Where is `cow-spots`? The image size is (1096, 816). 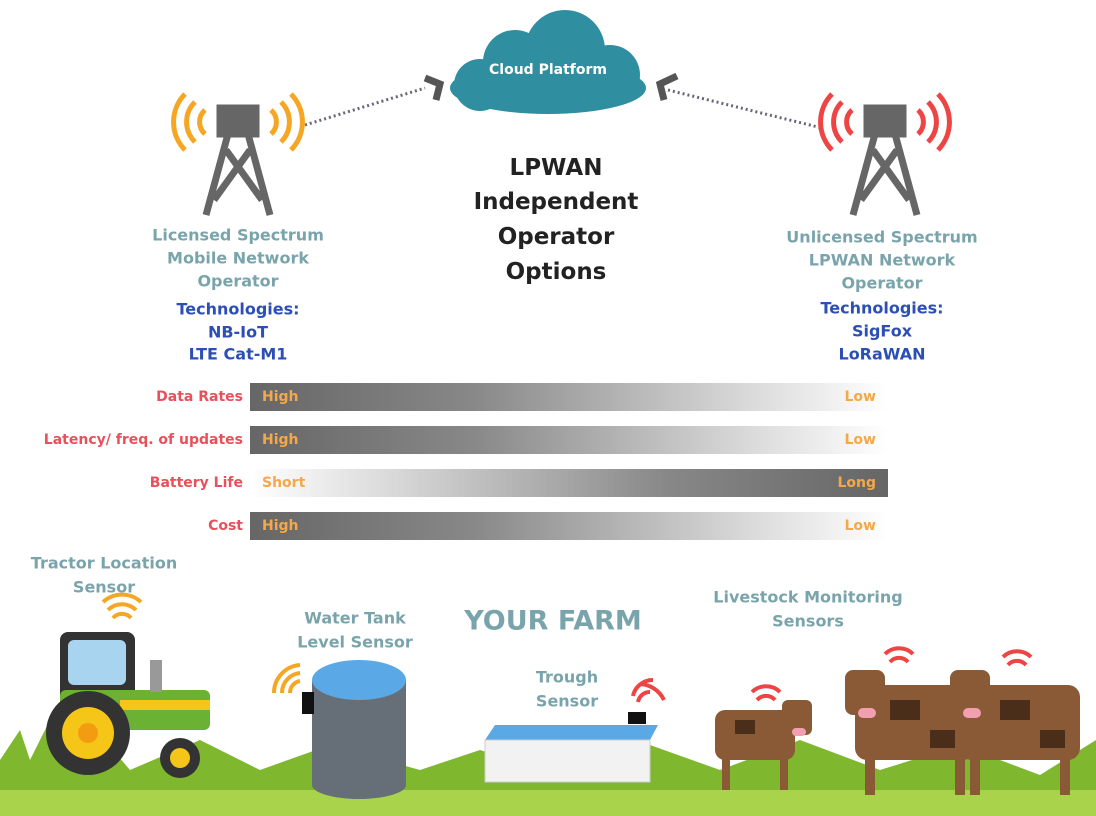
cow-spots is located at coordinates (900, 724).